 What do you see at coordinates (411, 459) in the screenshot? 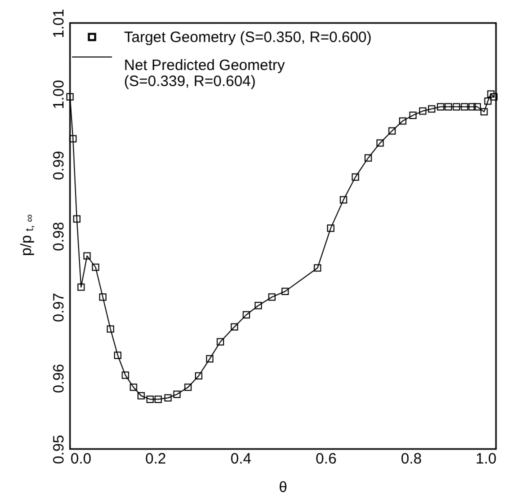
I see `x-tick-label: 0.8` at bounding box center [411, 459].